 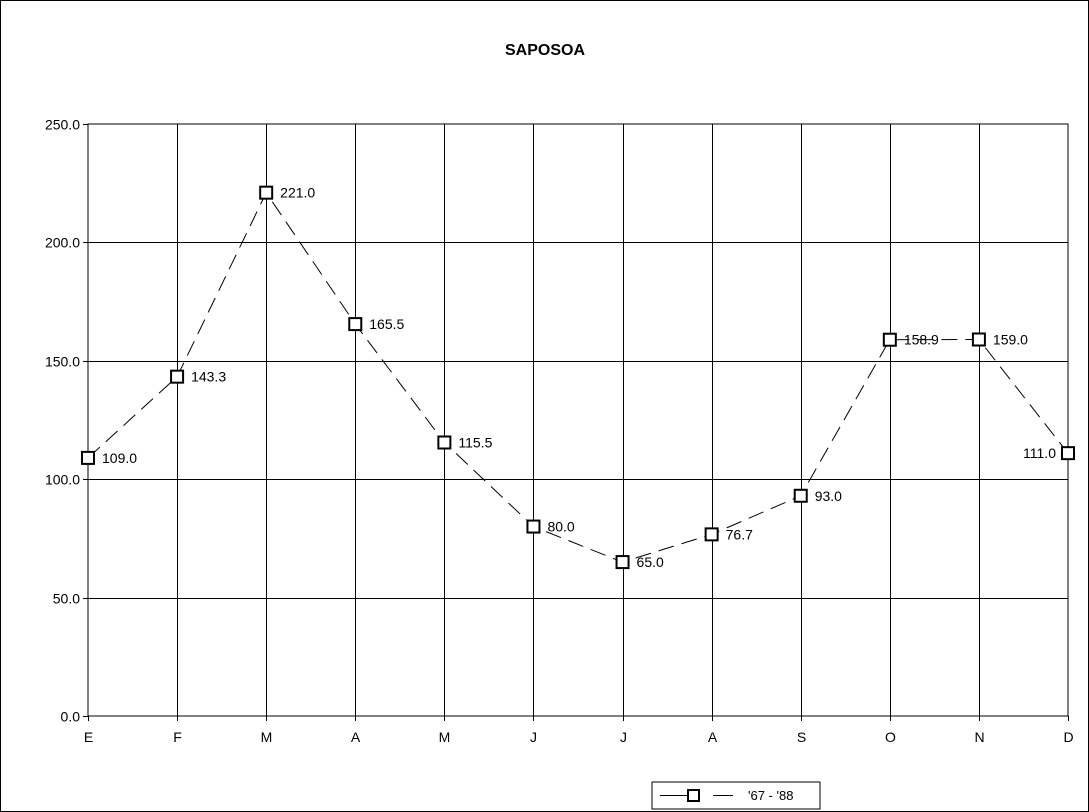 What do you see at coordinates (62, 125) in the screenshot?
I see `y-tick-label: 250.0` at bounding box center [62, 125].